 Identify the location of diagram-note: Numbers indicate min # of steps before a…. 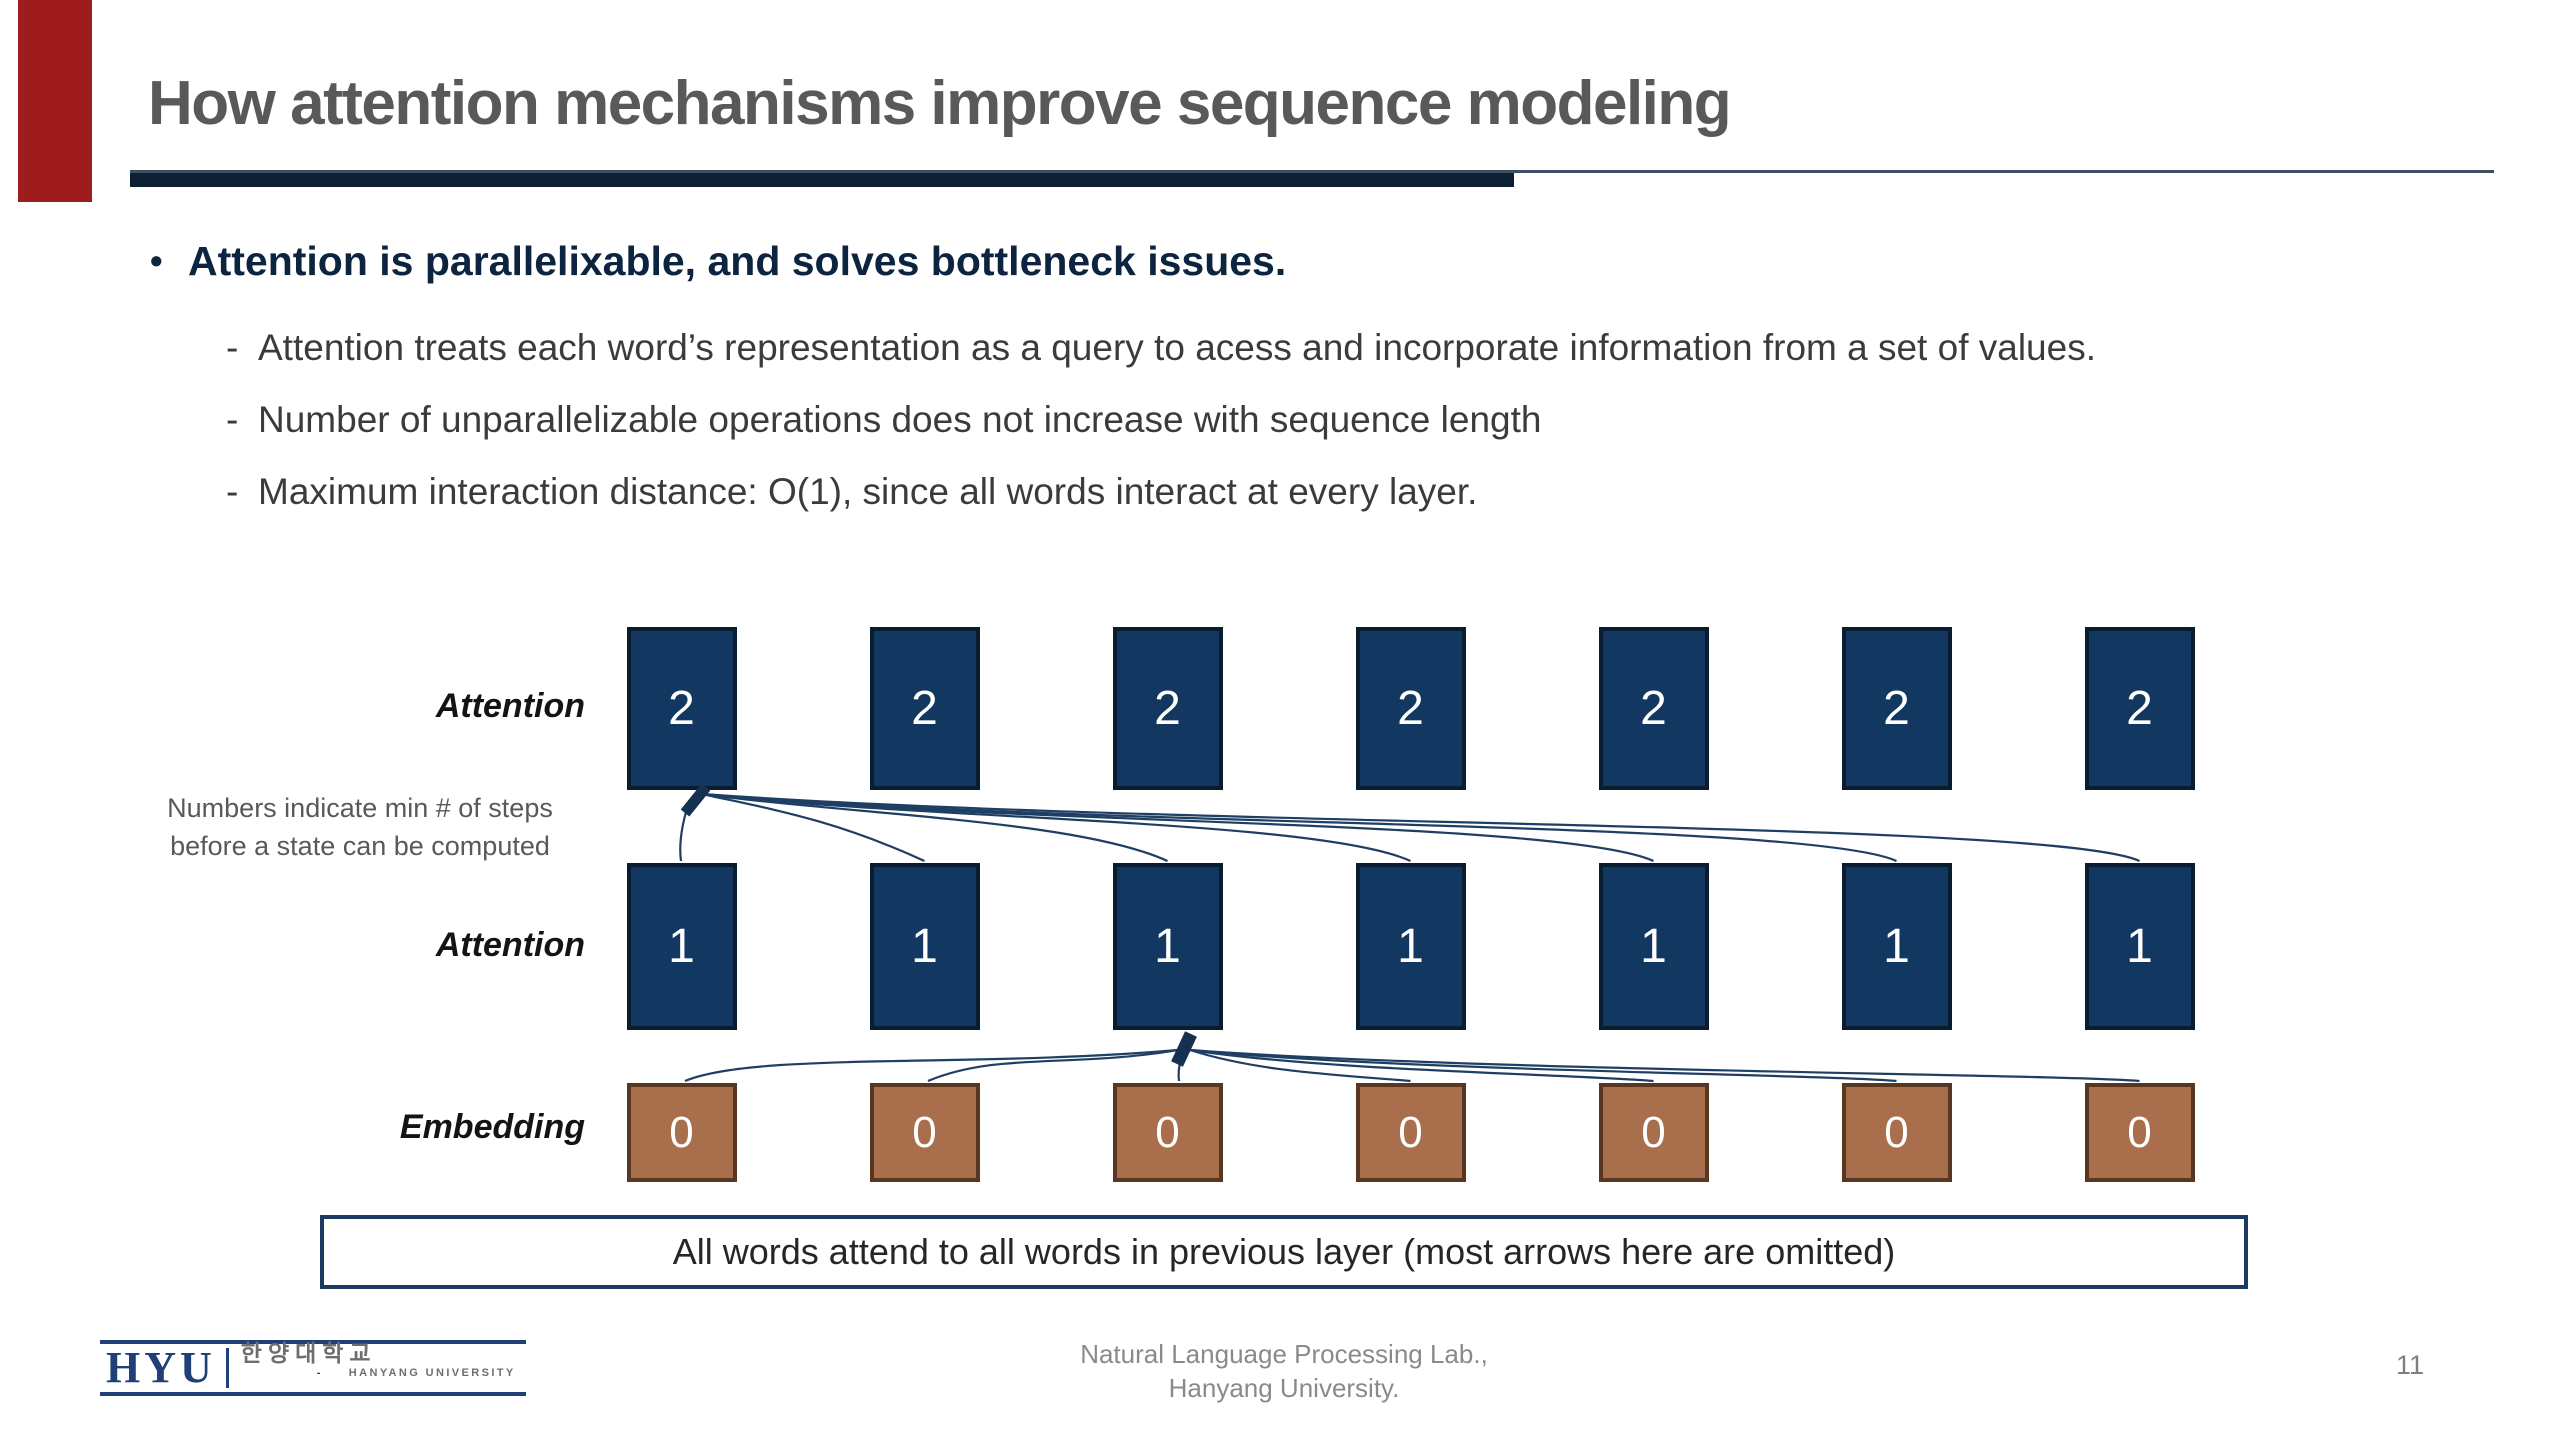
(360, 827).